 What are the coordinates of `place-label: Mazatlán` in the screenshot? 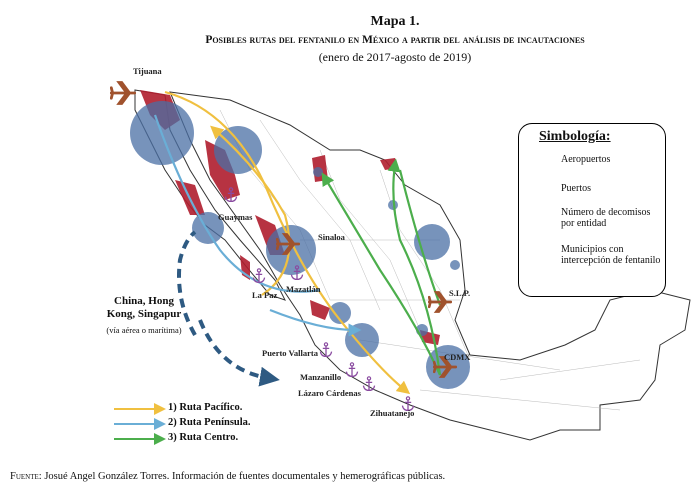 It's located at (303, 289).